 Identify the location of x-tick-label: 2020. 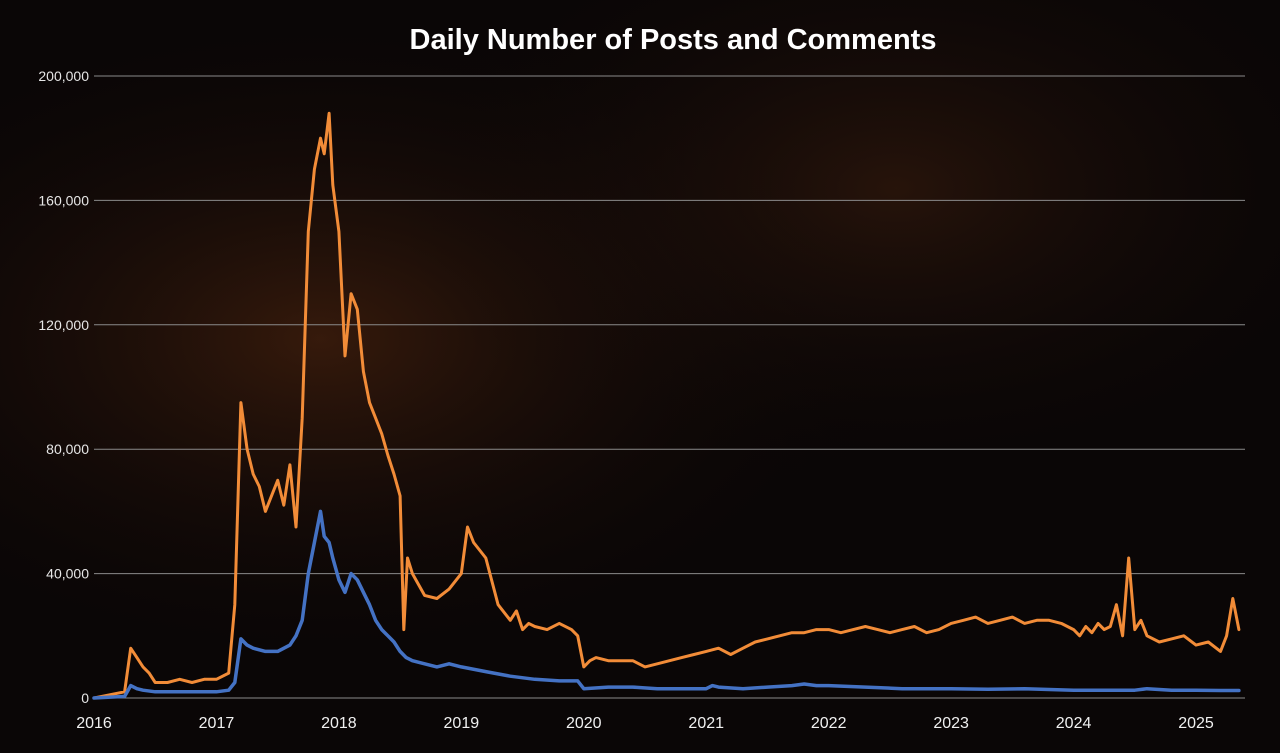
(584, 723).